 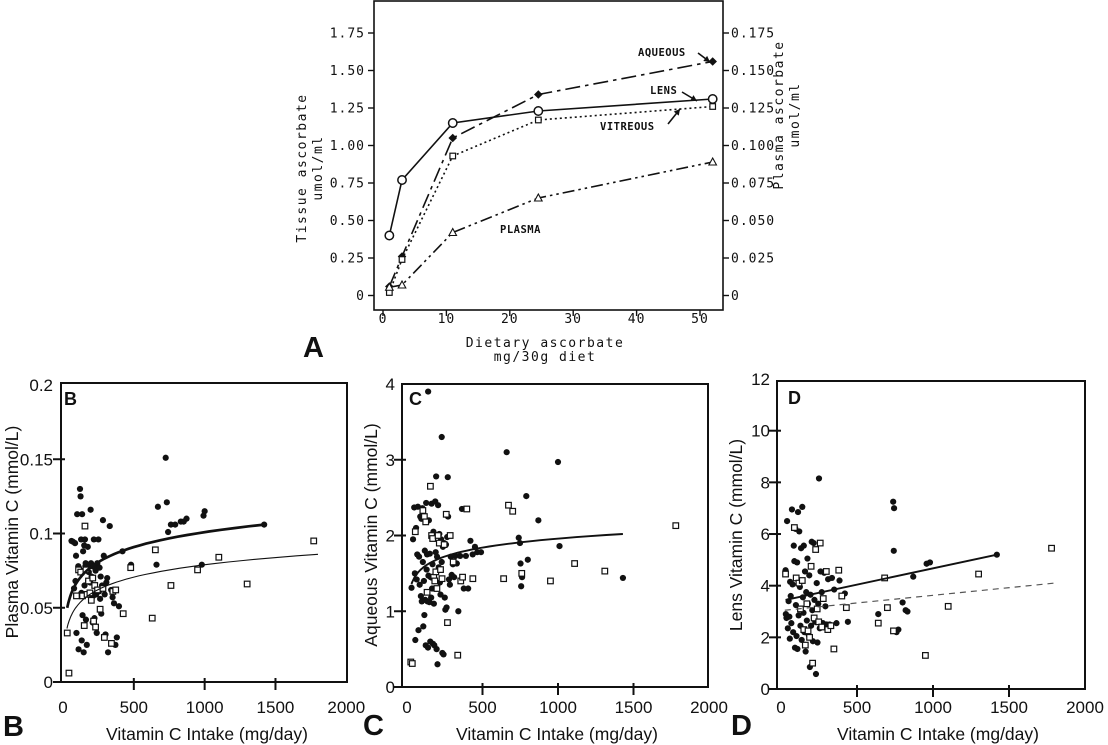 What do you see at coordinates (12, 532) in the screenshot?
I see `y-axis-title: Plasma Vitamin C (mmol/L)` at bounding box center [12, 532].